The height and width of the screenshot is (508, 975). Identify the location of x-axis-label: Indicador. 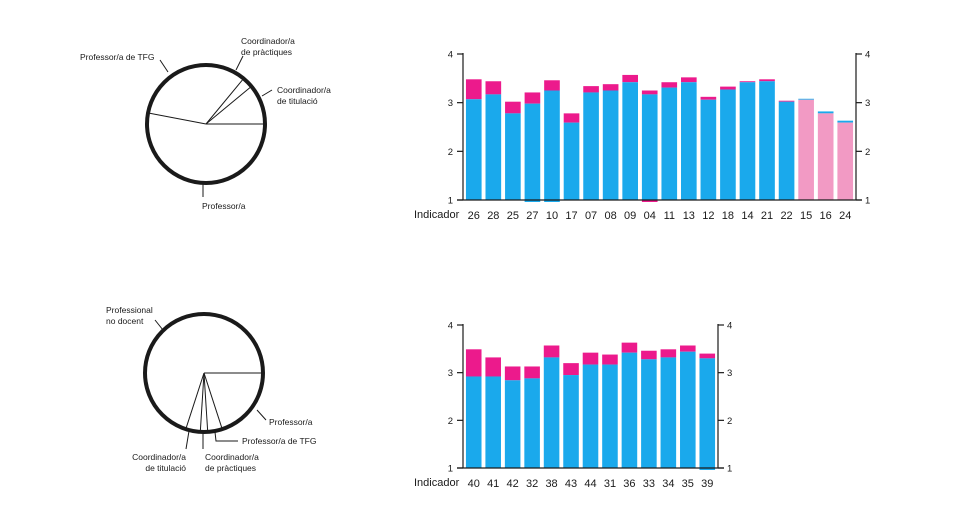
(437, 215).